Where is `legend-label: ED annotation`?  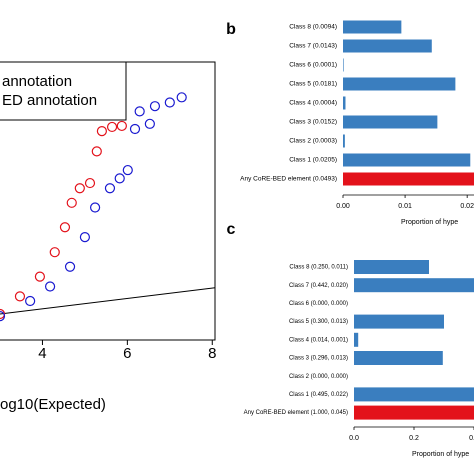
legend-label: ED annotation is located at coordinates (49, 100).